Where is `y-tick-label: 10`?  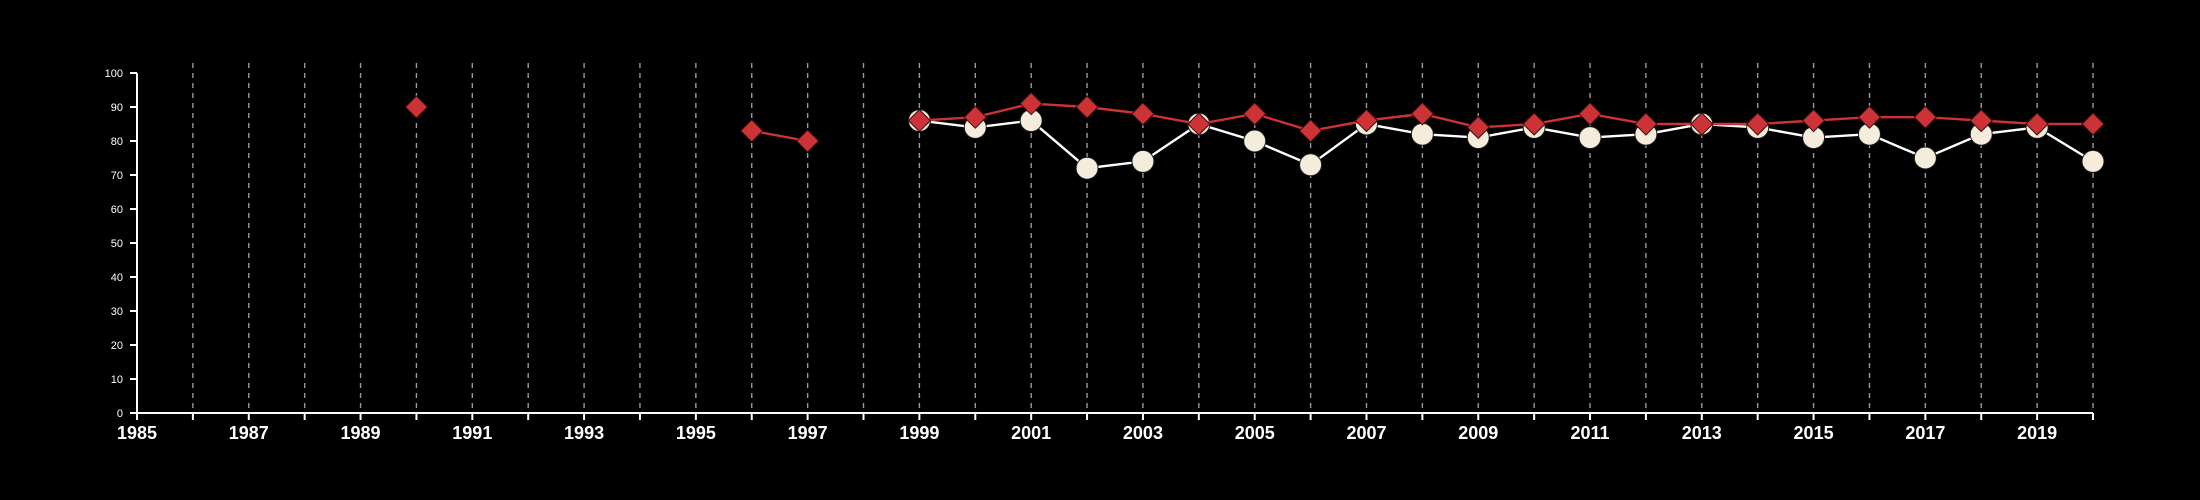
y-tick-label: 10 is located at coordinates (117, 380).